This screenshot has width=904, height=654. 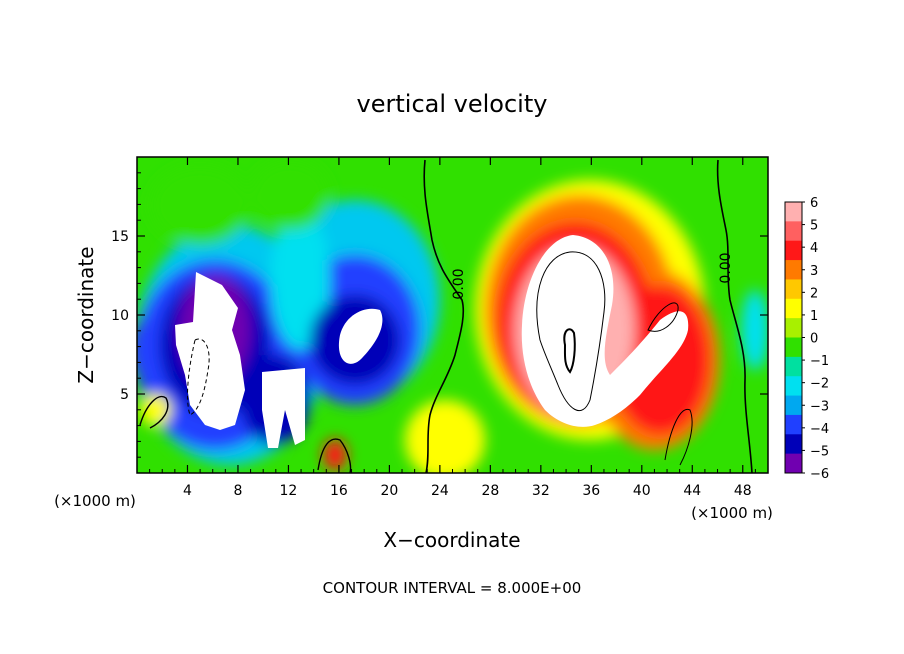 What do you see at coordinates (440, 491) in the screenshot?
I see `x-tick-label: 24` at bounding box center [440, 491].